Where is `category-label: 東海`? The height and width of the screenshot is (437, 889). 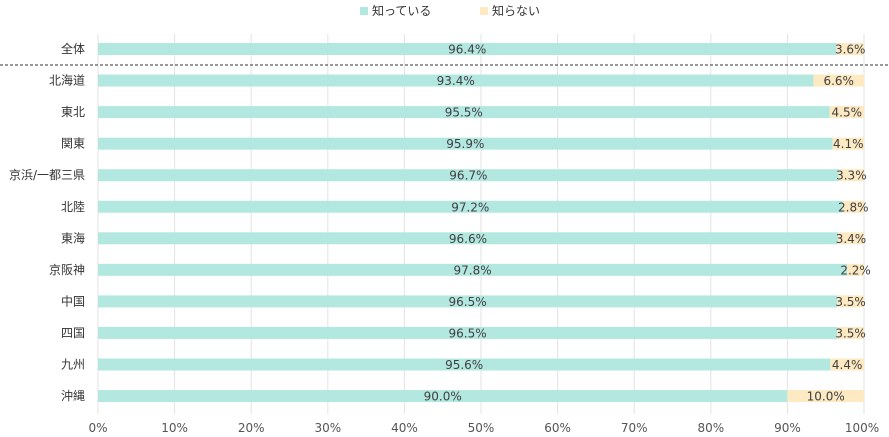 category-label: 東海 is located at coordinates (73, 237).